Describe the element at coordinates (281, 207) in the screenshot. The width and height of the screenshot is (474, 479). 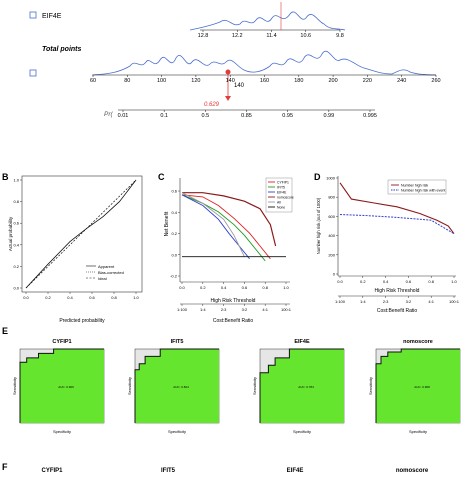
I see `panel-c-legend-item: None` at that location.